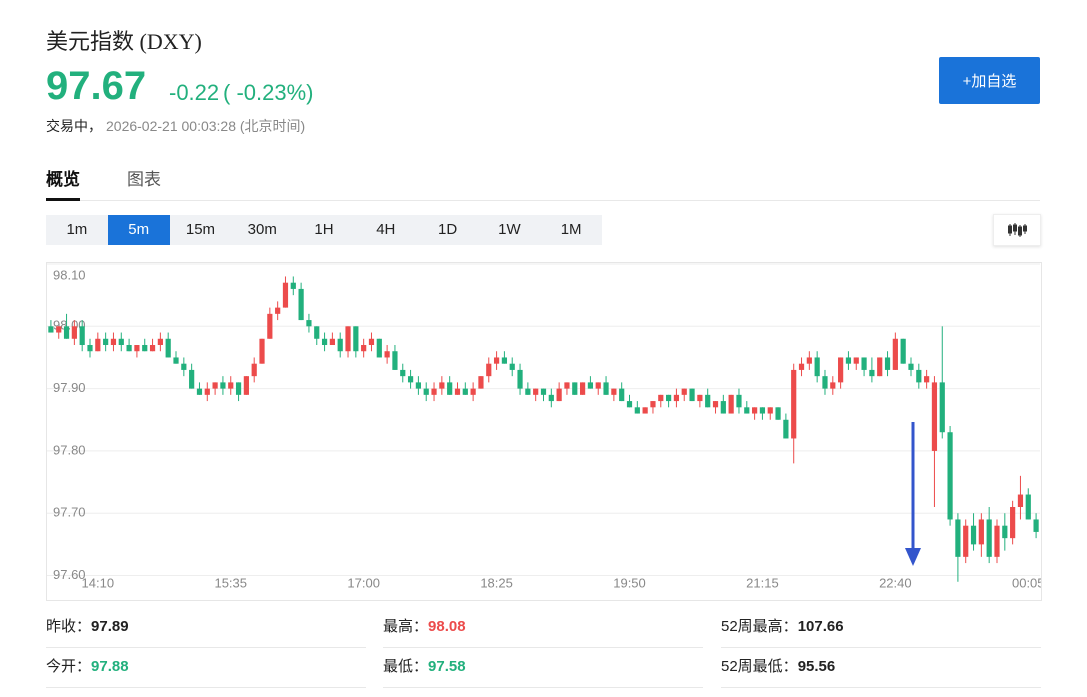  What do you see at coordinates (206, 126) in the screenshot?
I see `timestamp: 2026-02-21 00:03:28 (北京时间)` at bounding box center [206, 126].